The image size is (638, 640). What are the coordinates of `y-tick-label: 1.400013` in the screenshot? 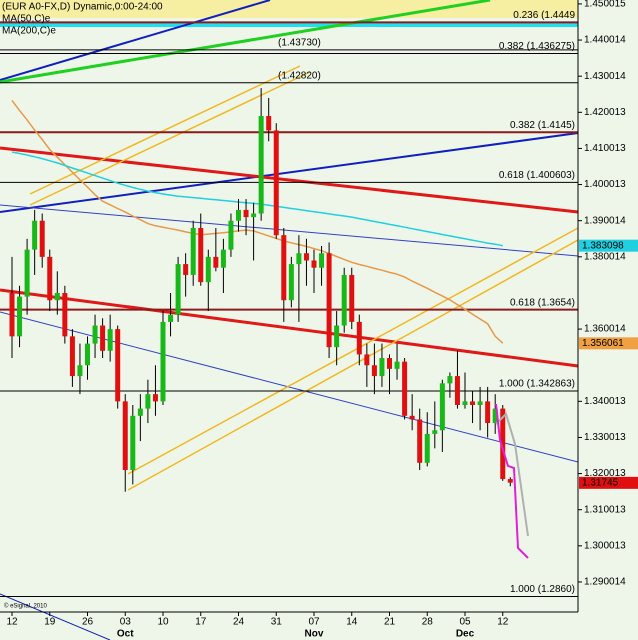 It's located at (605, 184).